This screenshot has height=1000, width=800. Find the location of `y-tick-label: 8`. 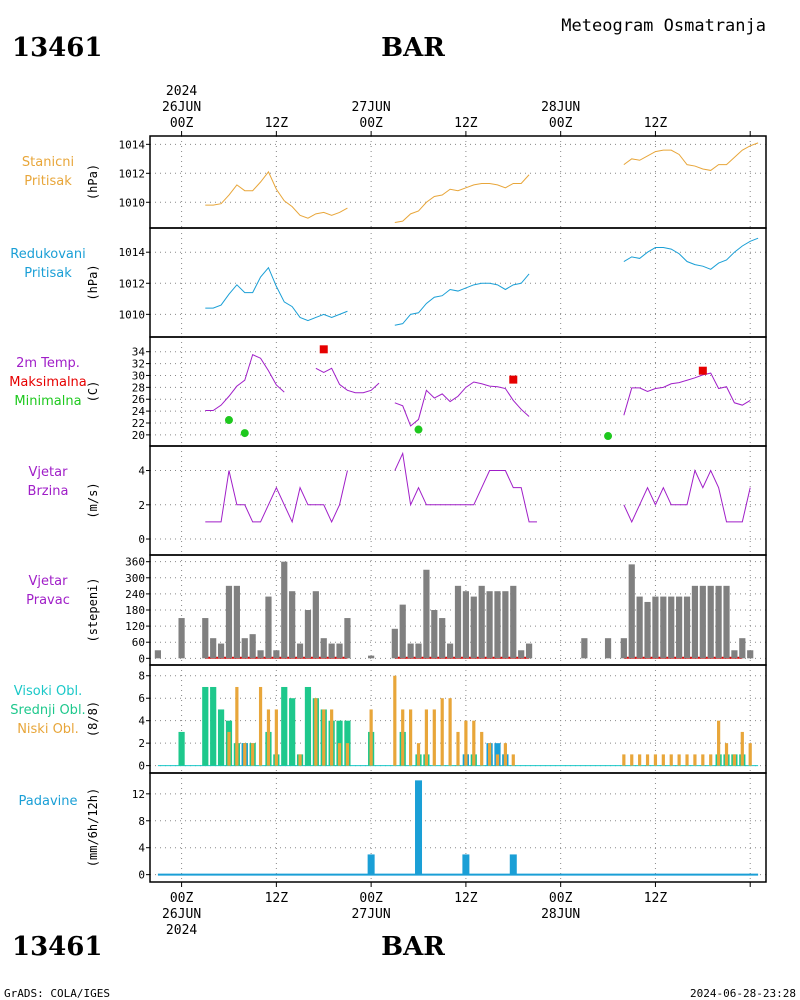

y-tick-label: 8 is located at coordinates (141, 821).